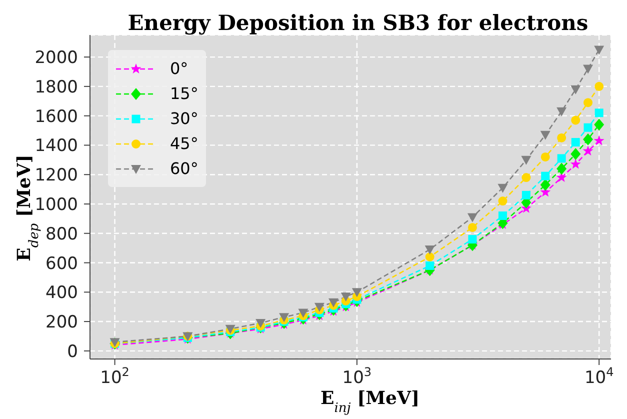  What do you see at coordinates (184, 93) in the screenshot?
I see `legend-label: 15°` at bounding box center [184, 93].